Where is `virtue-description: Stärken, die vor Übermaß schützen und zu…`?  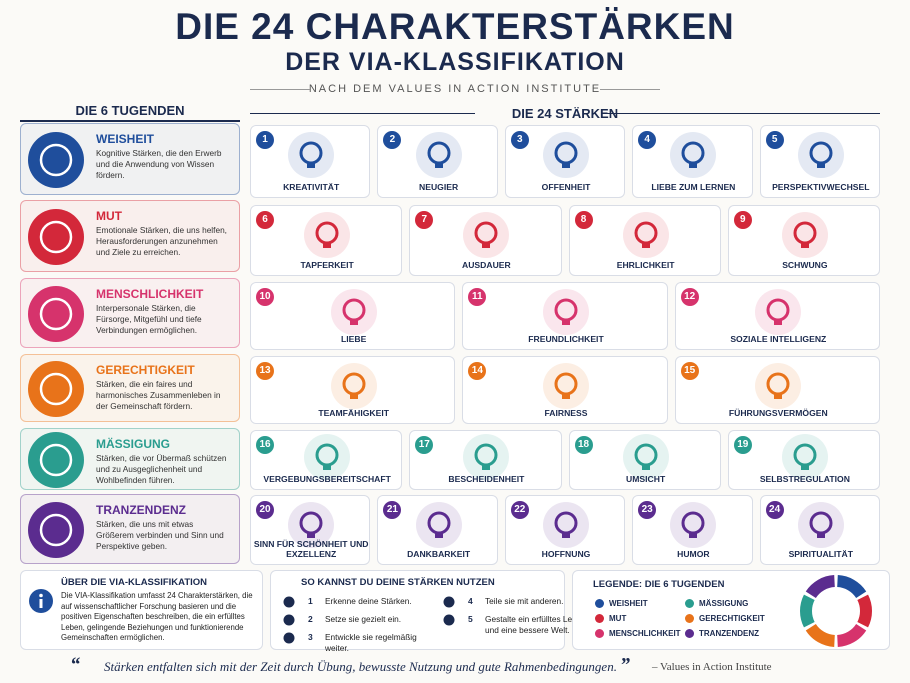
virtue-description: Stärken, die vor Übermaß schützen und zu… is located at coordinates (161, 469).